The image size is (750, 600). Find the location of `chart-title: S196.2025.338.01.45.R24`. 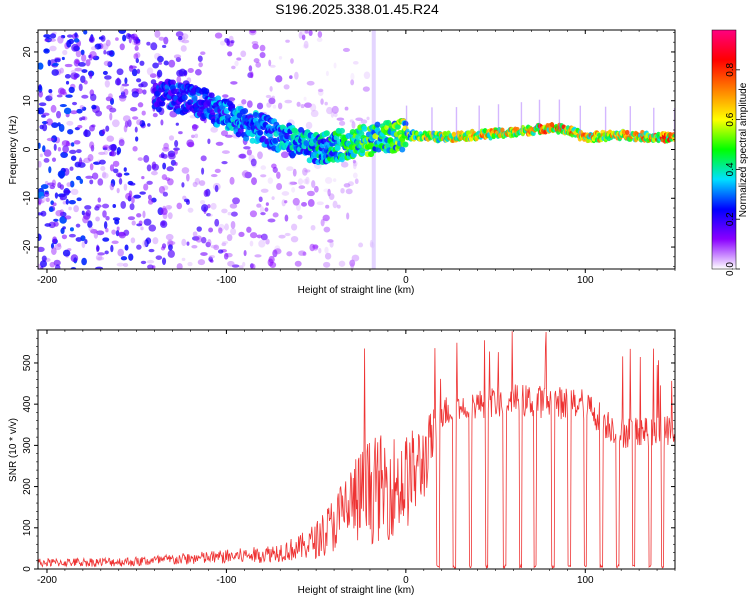

chart-title: S196.2025.338.01.45.R24 is located at coordinates (357, 9).